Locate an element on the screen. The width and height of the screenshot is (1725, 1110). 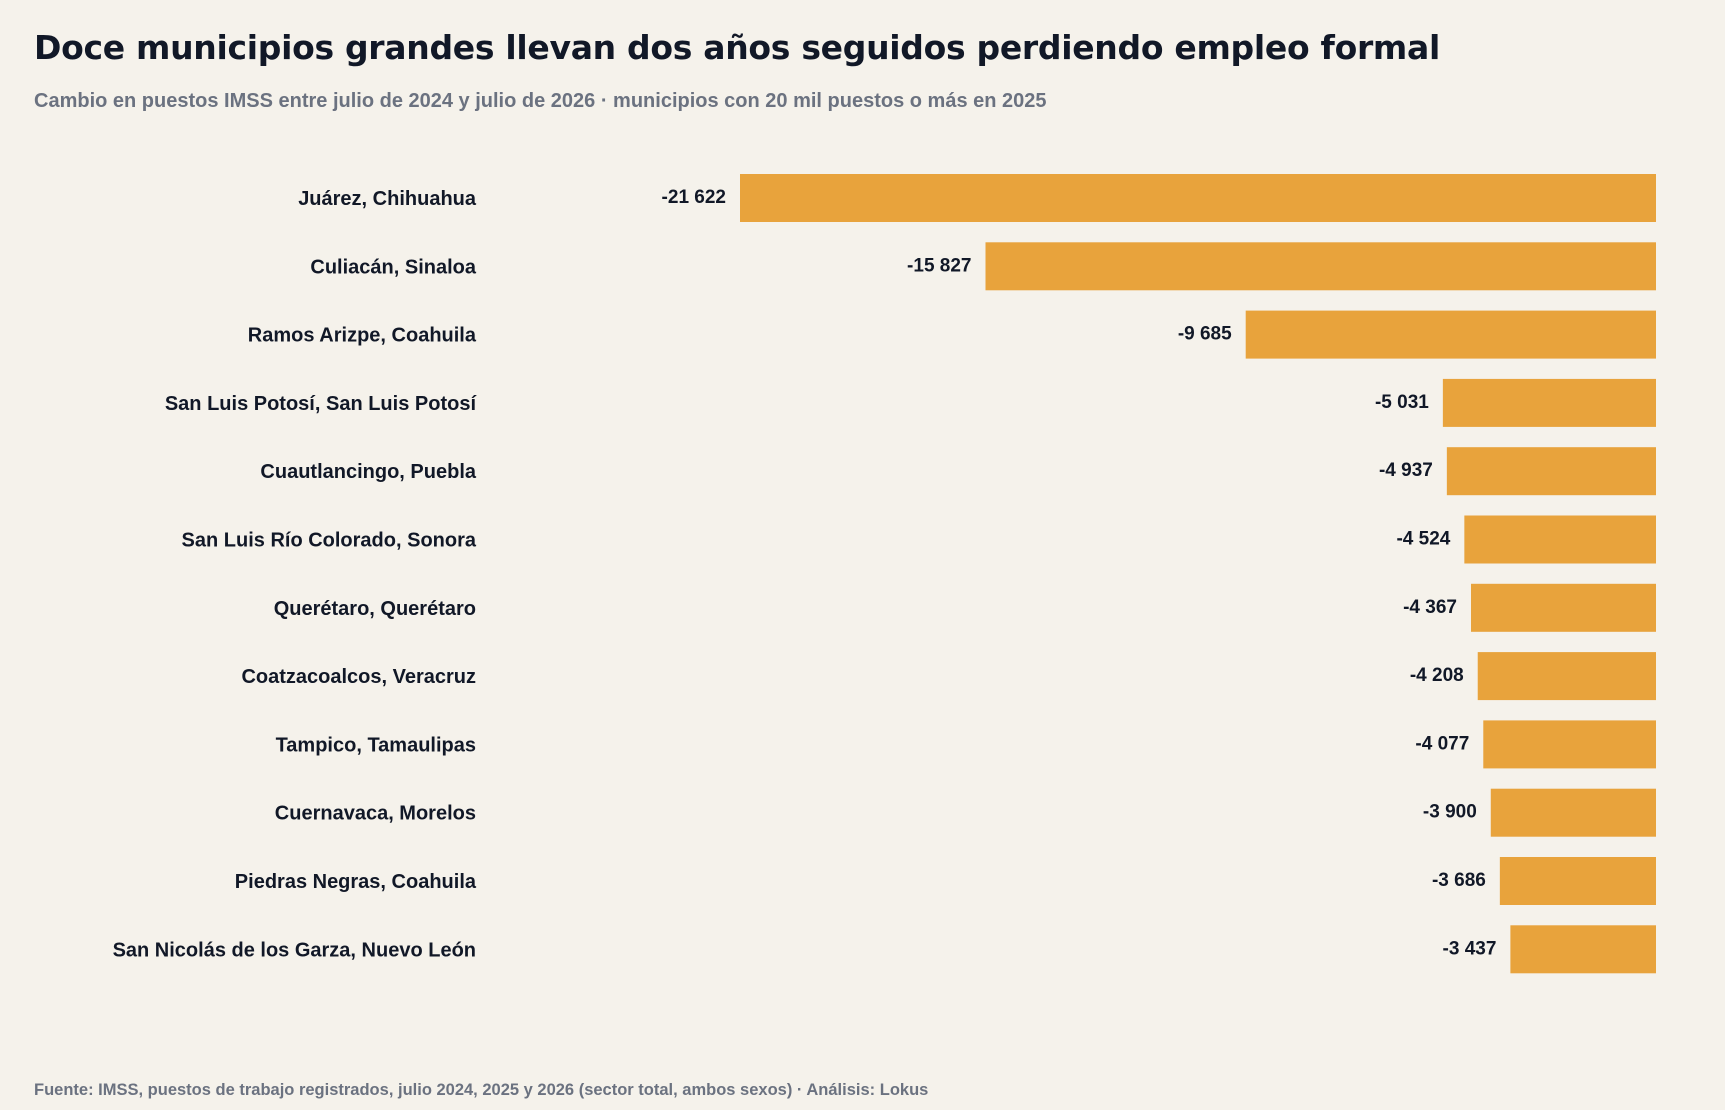
category-label: San Nicolás de los Garza, Nuevo León is located at coordinates (294, 950).